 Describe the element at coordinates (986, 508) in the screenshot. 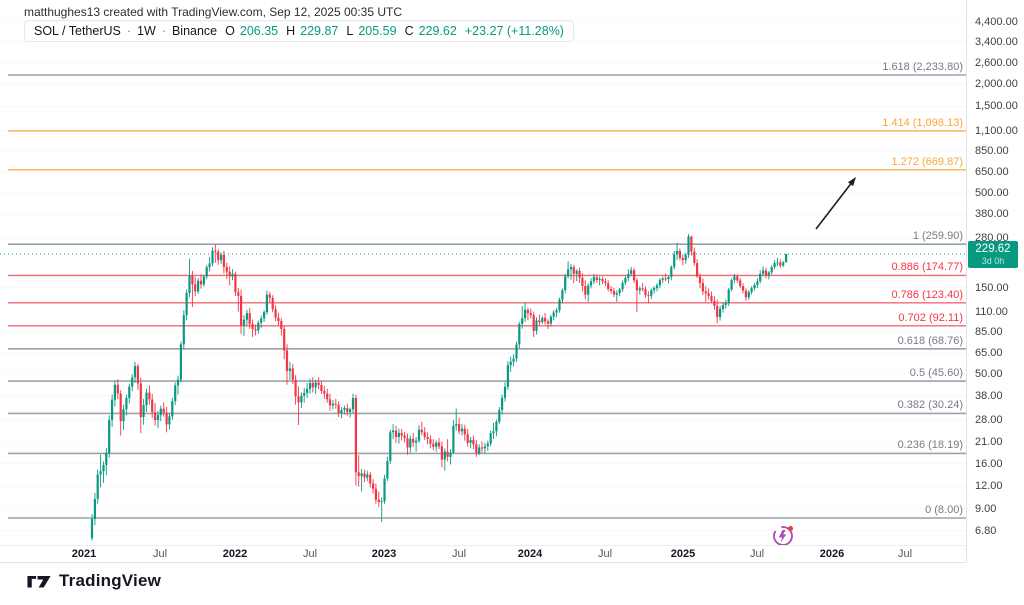

I see `price-tick-label: 9.00` at that location.